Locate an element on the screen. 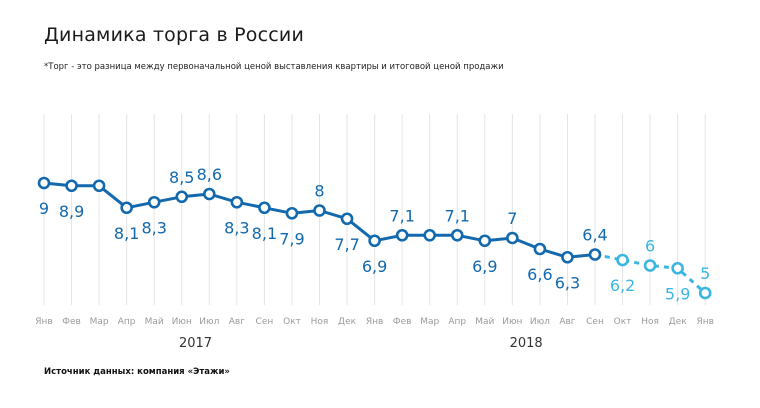 The height and width of the screenshot is (408, 760). year-label: 2017 is located at coordinates (195, 343).